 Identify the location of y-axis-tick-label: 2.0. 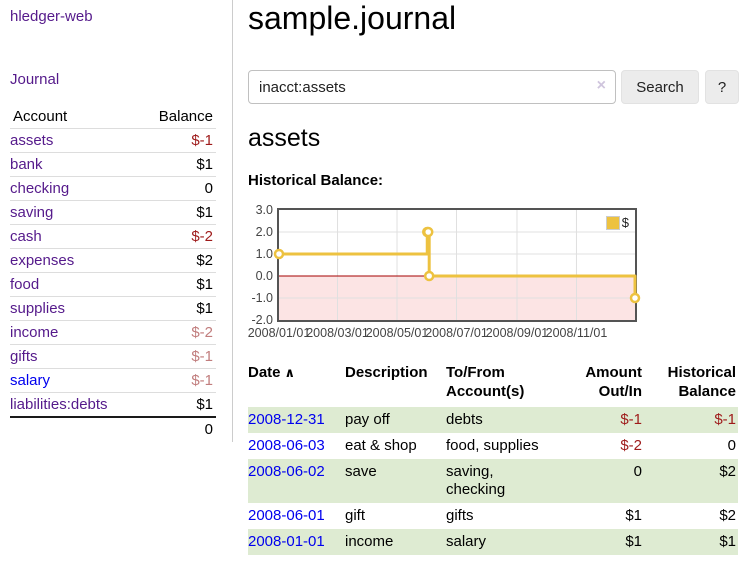
(264, 232).